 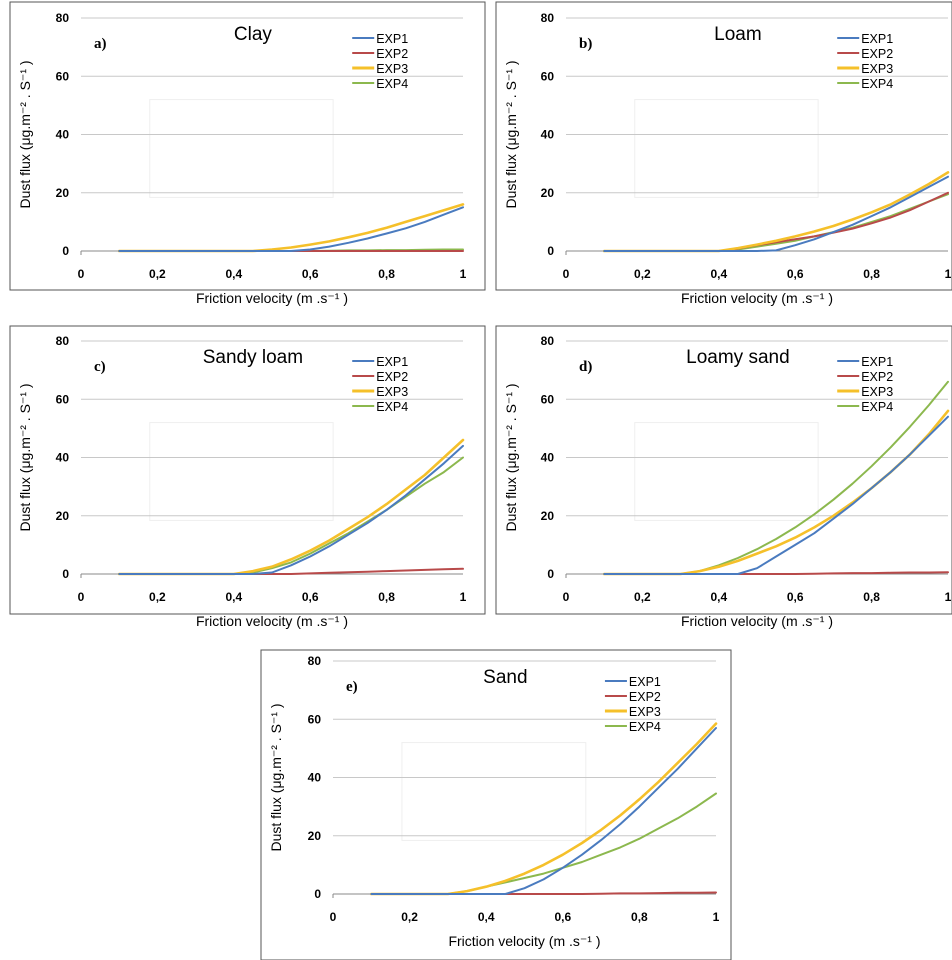 What do you see at coordinates (505, 677) in the screenshot?
I see `panel-title: Sand` at bounding box center [505, 677].